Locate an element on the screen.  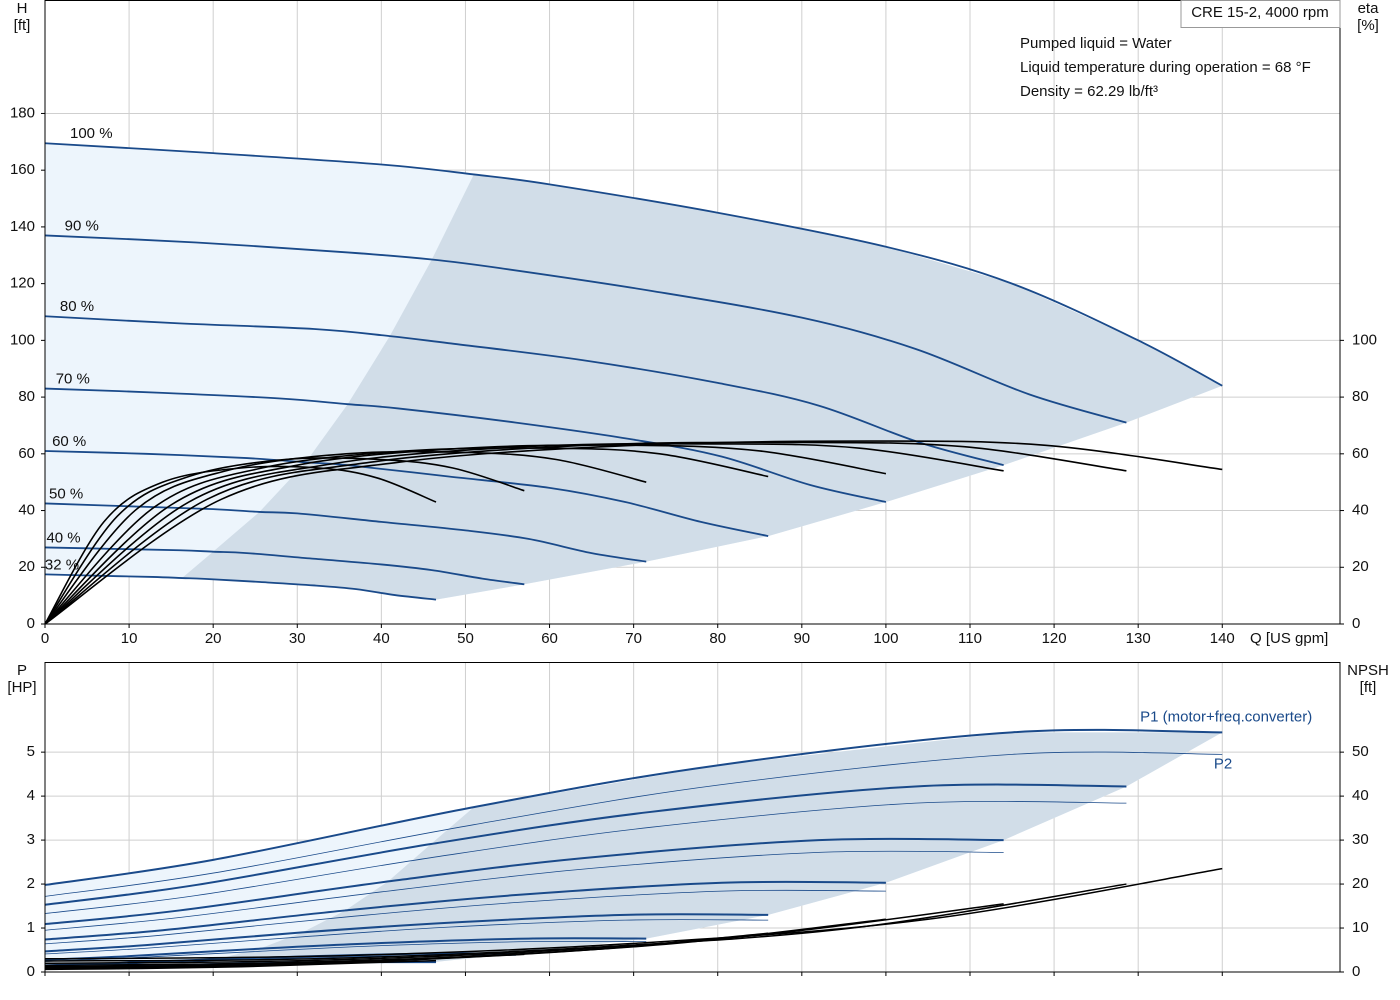
curve-label: 90 % is located at coordinates (82, 225).